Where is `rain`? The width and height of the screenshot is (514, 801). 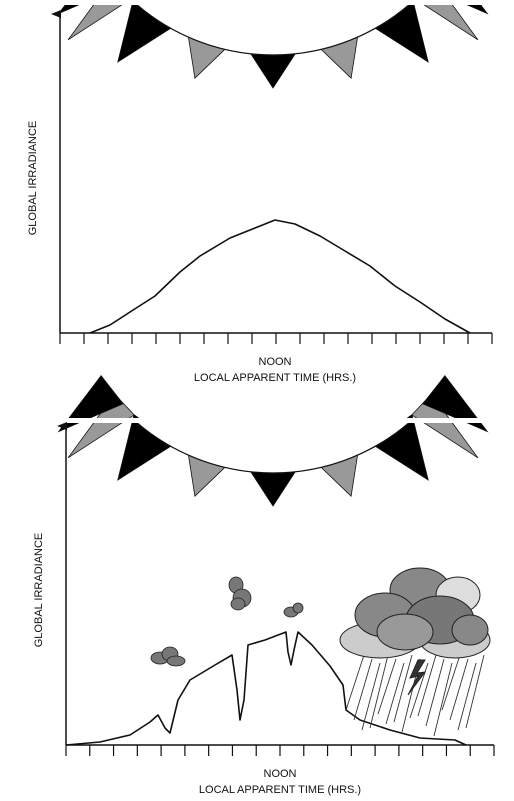 rain is located at coordinates (415, 695).